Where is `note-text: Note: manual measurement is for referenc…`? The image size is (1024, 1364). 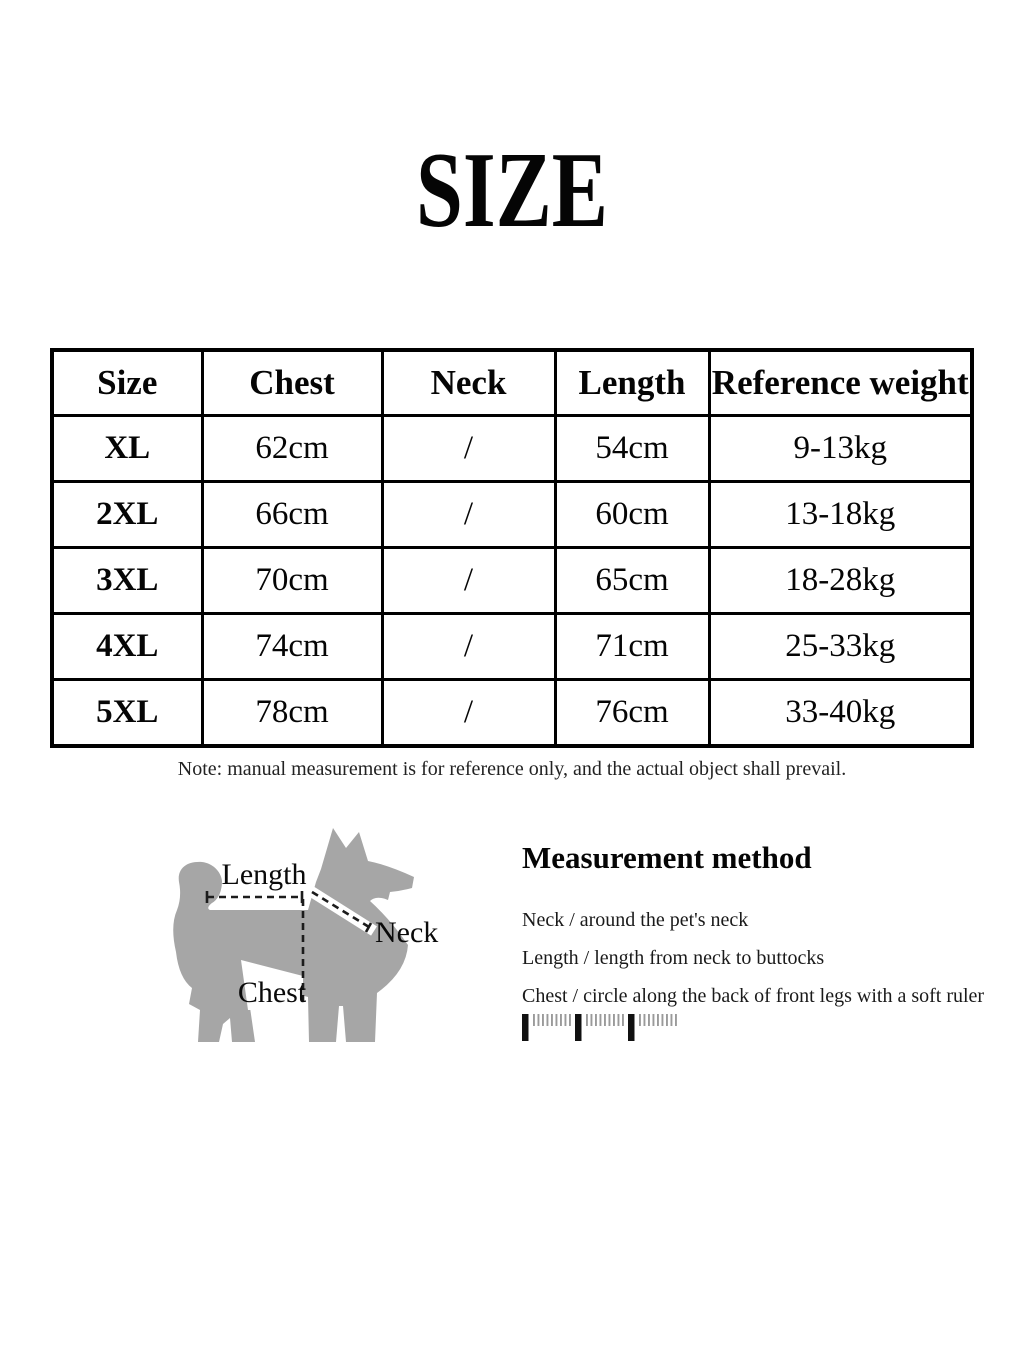
note-text: Note: manual measurement is for referenc… is located at coordinates (512, 769).